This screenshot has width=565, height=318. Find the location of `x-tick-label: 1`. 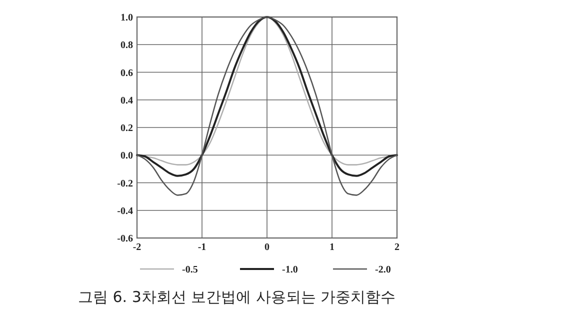

x-tick-label: 1 is located at coordinates (332, 247).